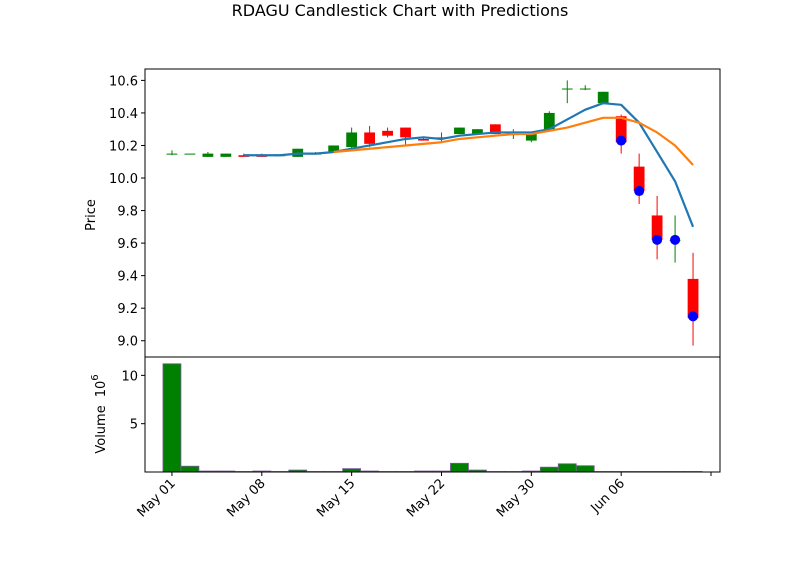 The height and width of the screenshot is (575, 800). What do you see at coordinates (134, 425) in the screenshot?
I see `volume-y-tick-label: 5` at bounding box center [134, 425].